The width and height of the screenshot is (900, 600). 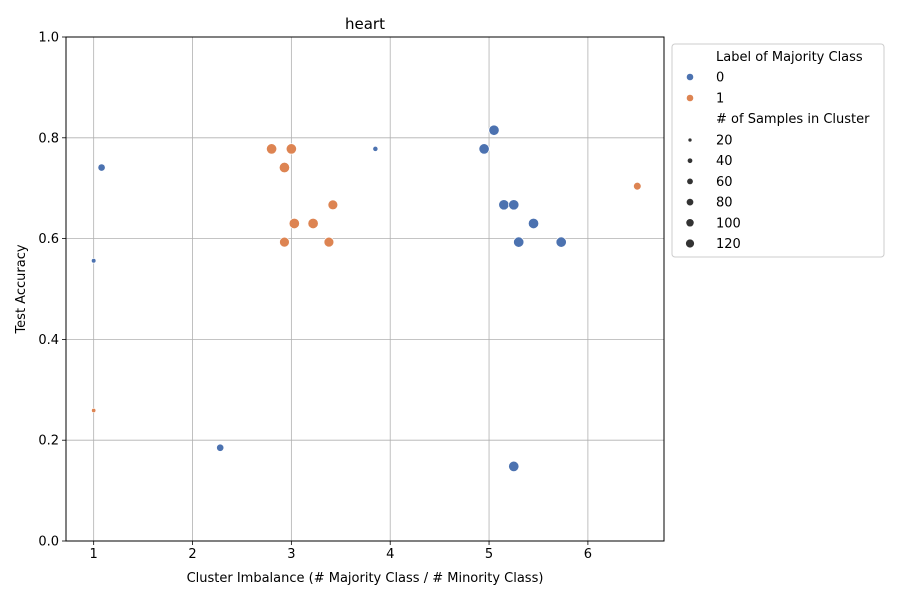 I want to click on legend-size-label: 80, so click(x=724, y=203).